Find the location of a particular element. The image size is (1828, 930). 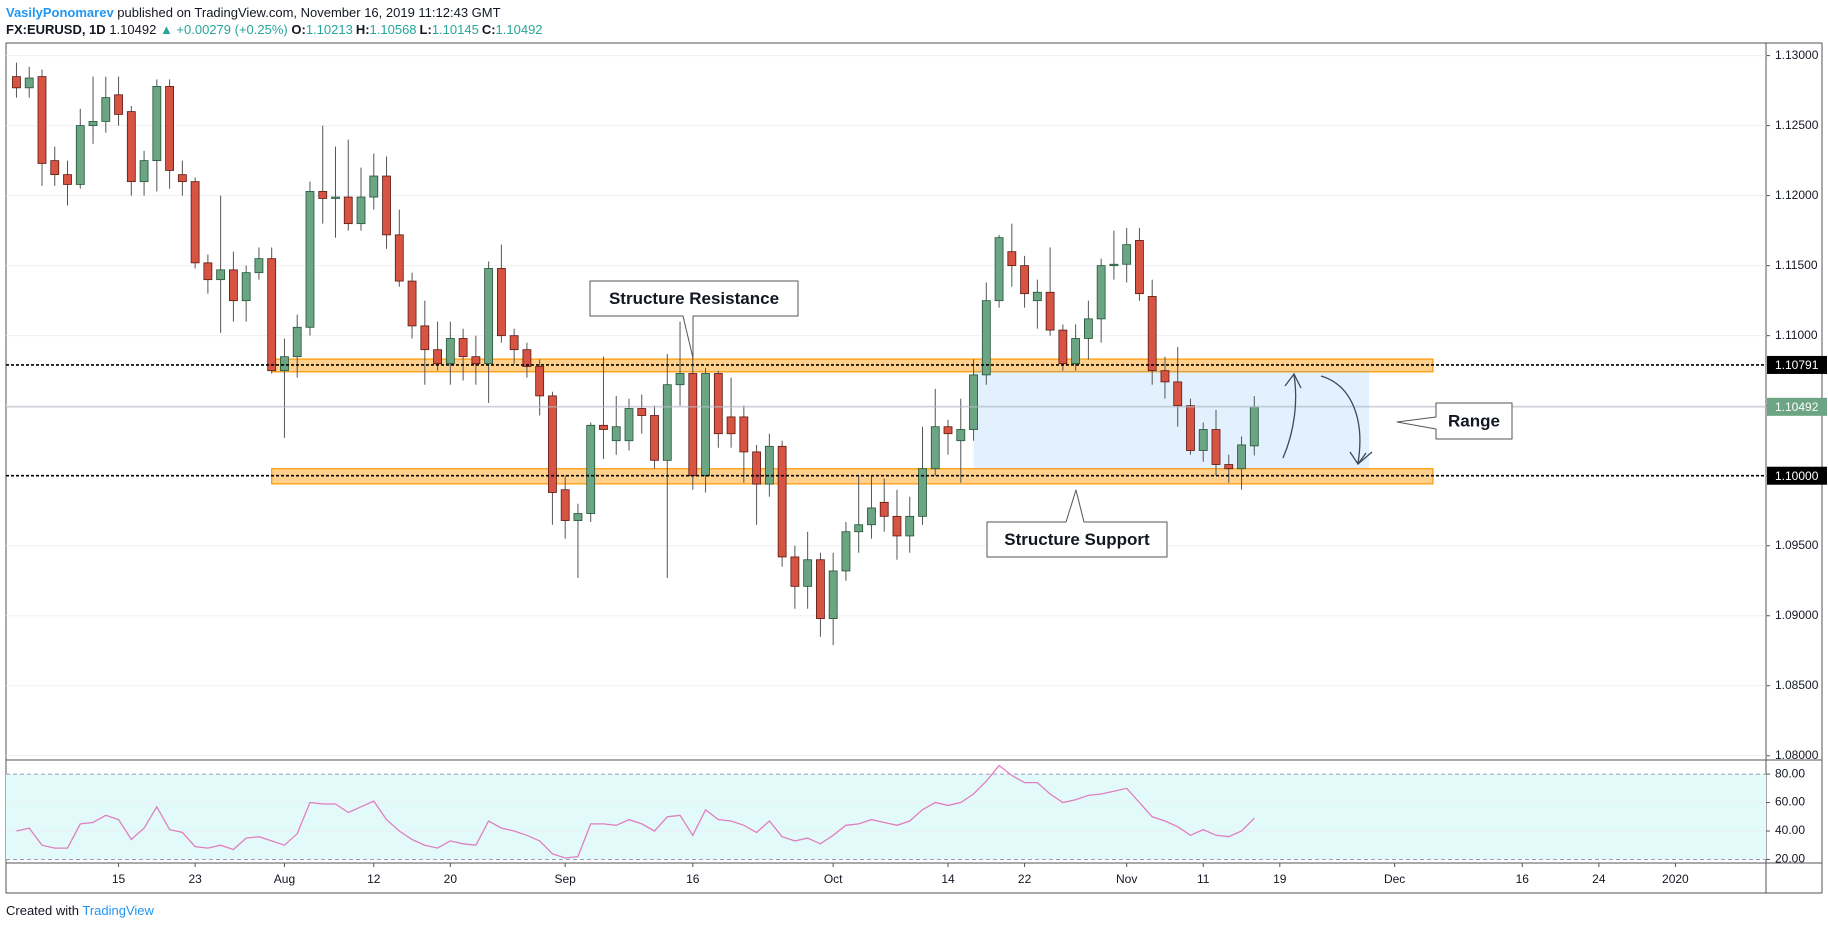

arrow-tick is located at coordinates (1365, 458).